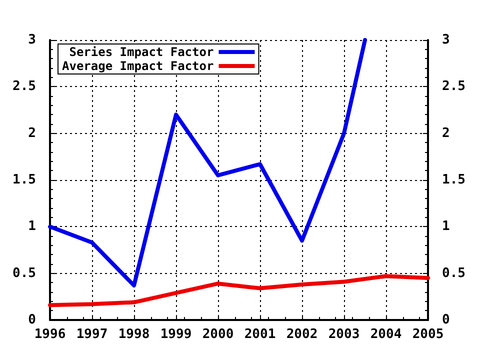  I want to click on y2-tick-label: 1.5, so click(454, 180).